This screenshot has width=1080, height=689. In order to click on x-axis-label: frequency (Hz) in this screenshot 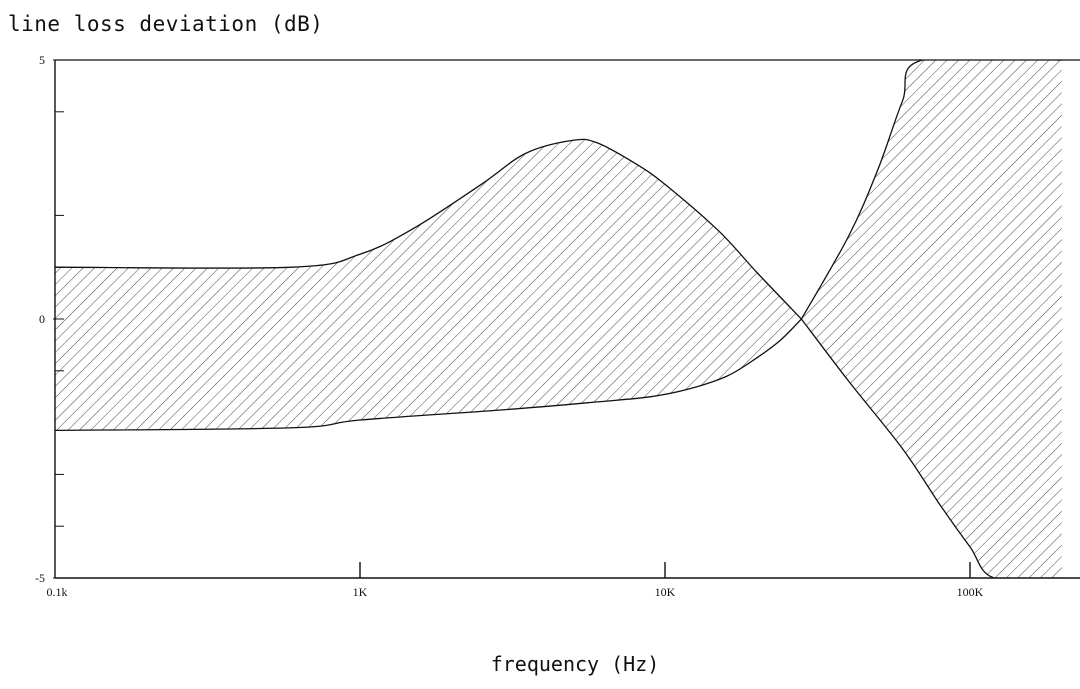, I will do `click(575, 664)`.